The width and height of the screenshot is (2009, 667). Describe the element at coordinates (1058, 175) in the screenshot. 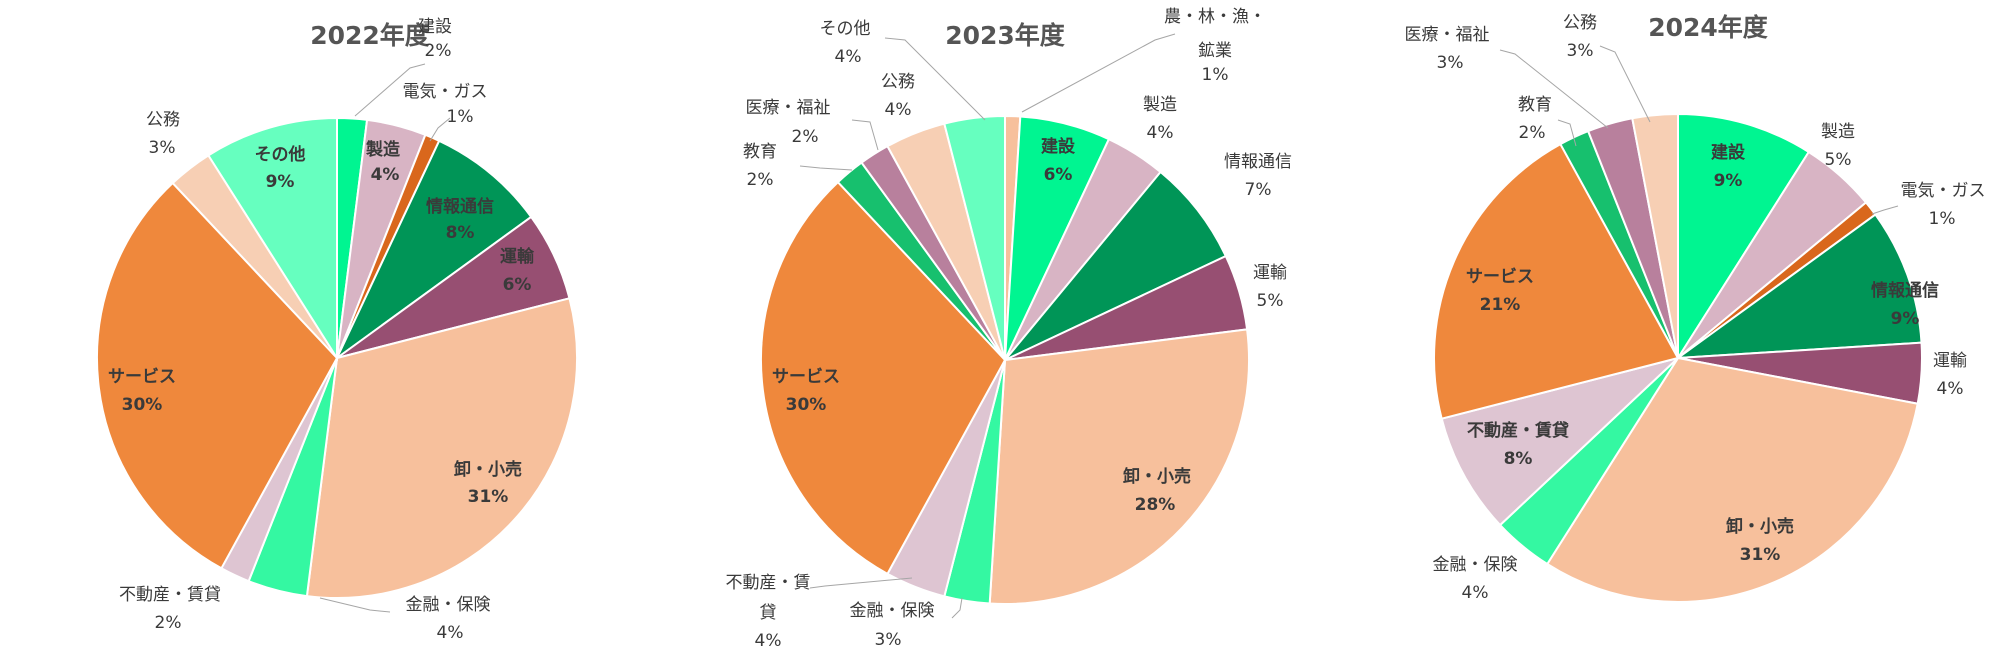

I see `data-label-value: 6%` at that location.